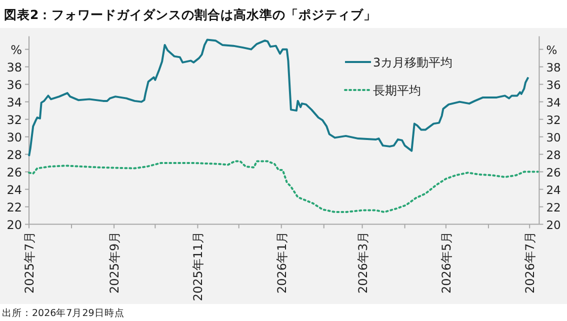 The height and width of the screenshot is (321, 567). I want to click on x-tick-label: 2025年9月, so click(115, 262).